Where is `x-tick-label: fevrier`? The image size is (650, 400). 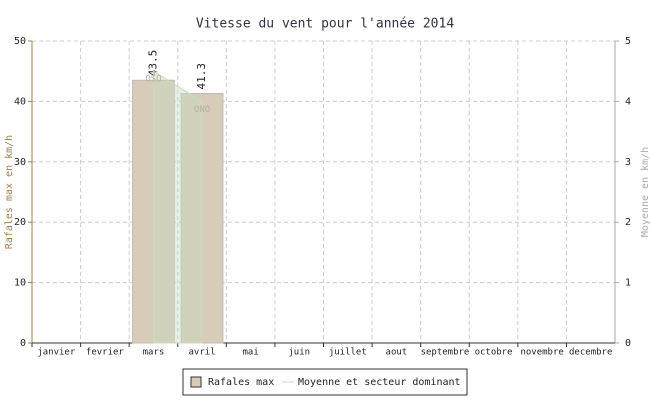
x-tick-label: fevrier is located at coordinates (105, 353).